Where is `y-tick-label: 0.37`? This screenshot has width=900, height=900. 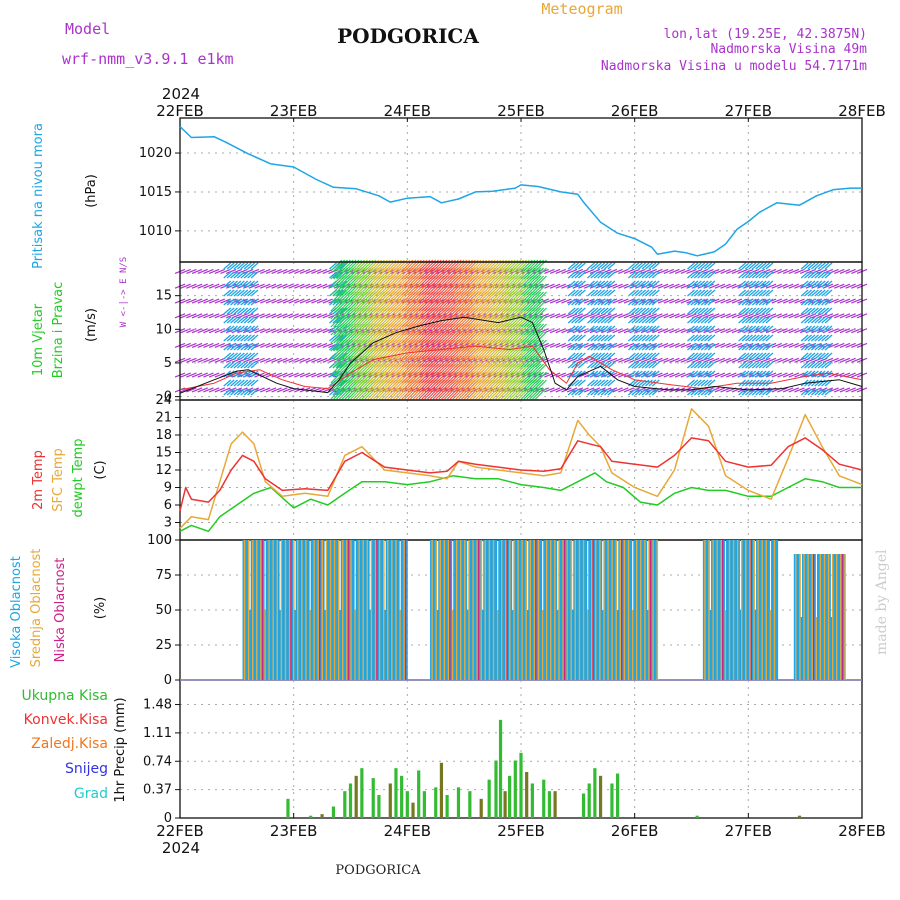
y-tick-label: 0.37 is located at coordinates (157, 790).